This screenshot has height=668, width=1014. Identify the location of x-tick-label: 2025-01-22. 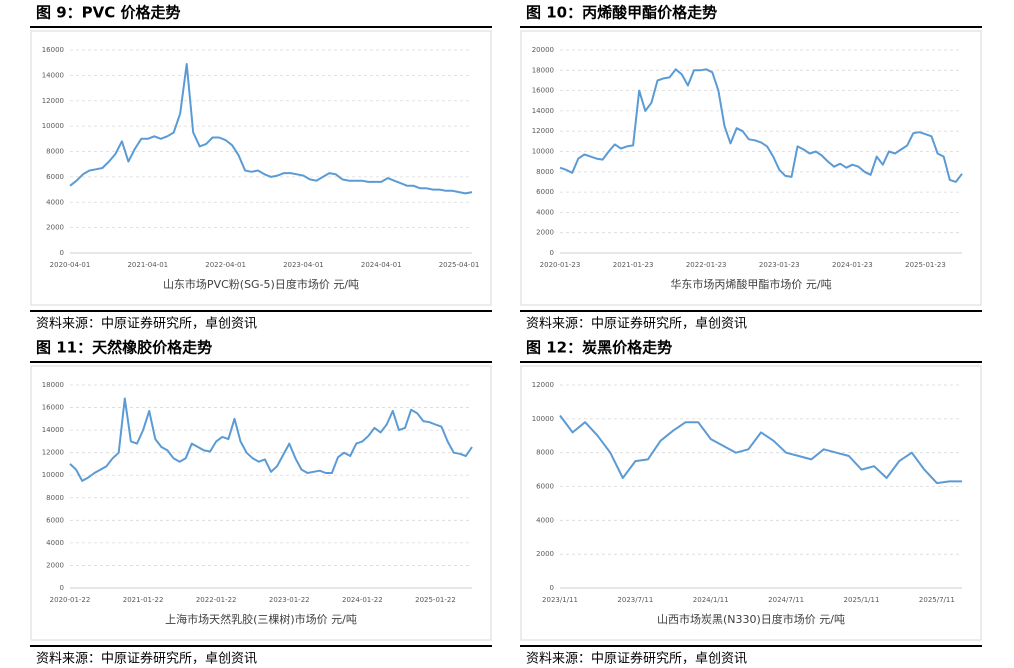
(435, 600).